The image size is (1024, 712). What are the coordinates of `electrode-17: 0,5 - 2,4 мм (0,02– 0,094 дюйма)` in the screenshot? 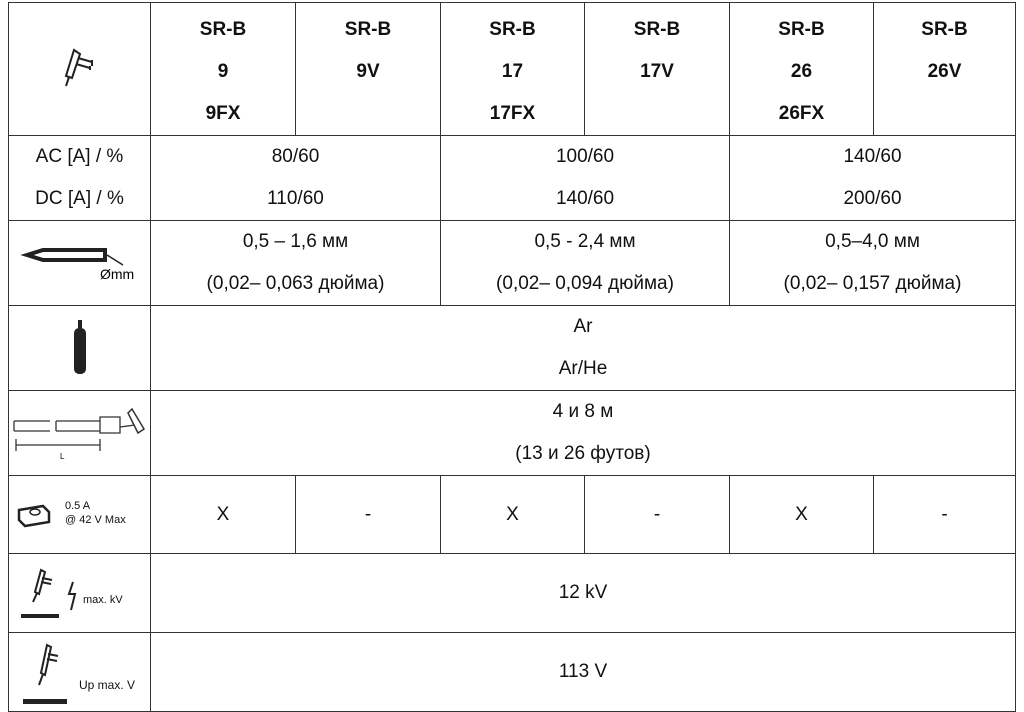 It's located at (585, 263).